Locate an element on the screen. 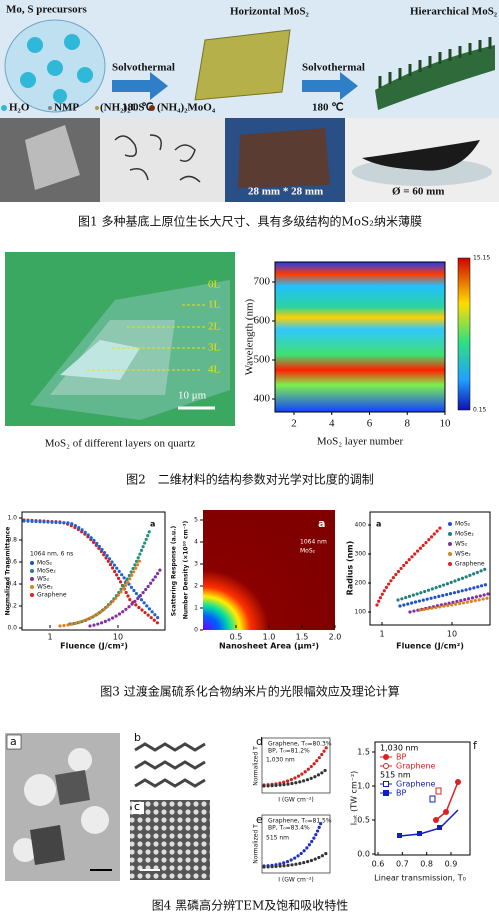 The height and width of the screenshot is (916, 499). y-axis-label: Normalized Transmittance is located at coordinates (8, 571).